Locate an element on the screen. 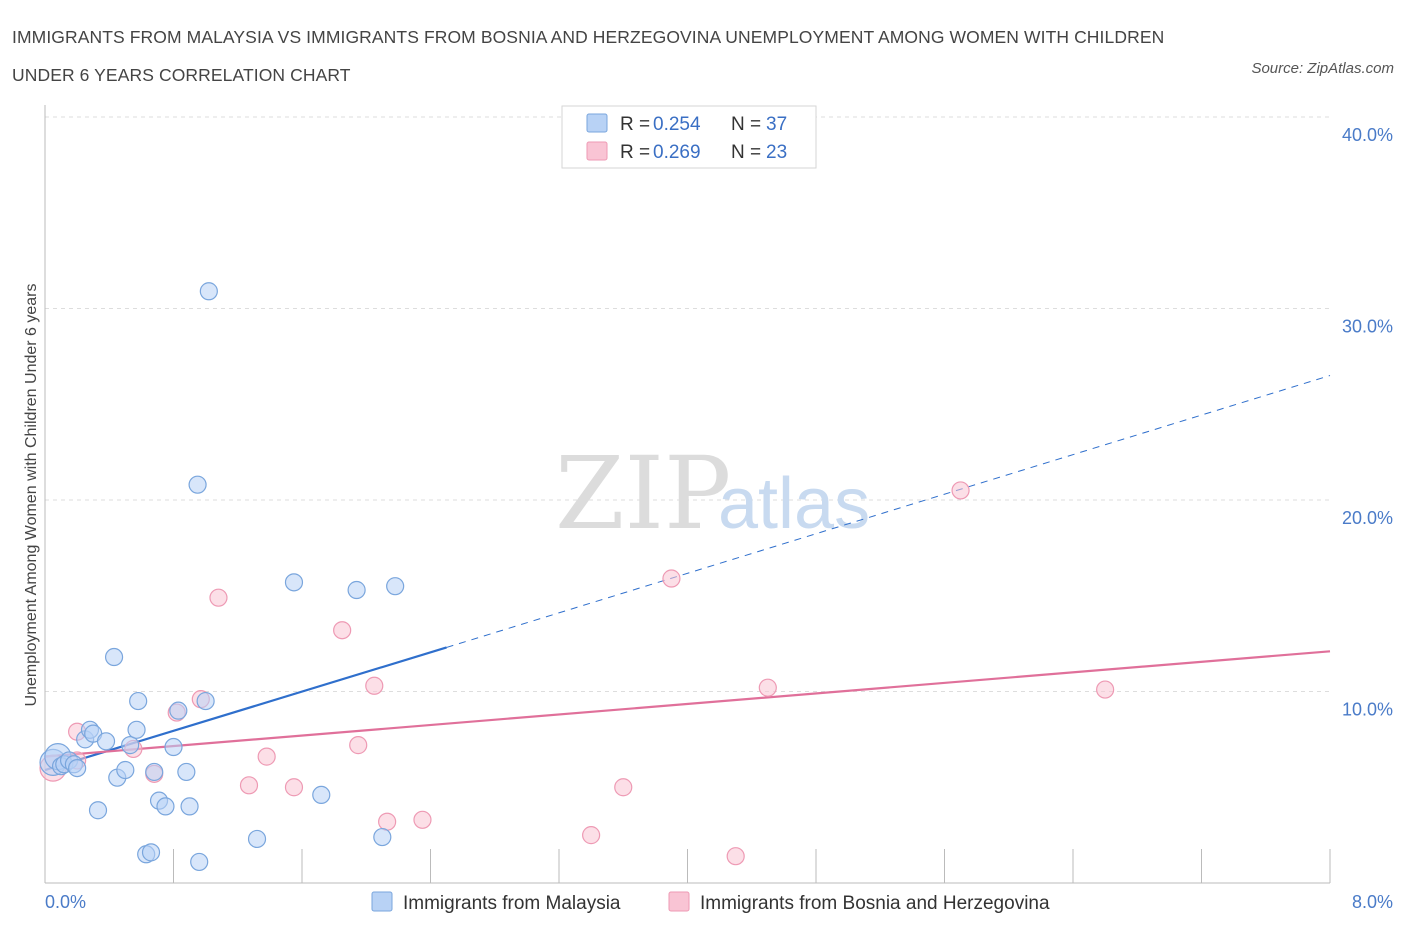 The height and width of the screenshot is (930, 1406). legend-r-label-bosnia: R = is located at coordinates (635, 152).